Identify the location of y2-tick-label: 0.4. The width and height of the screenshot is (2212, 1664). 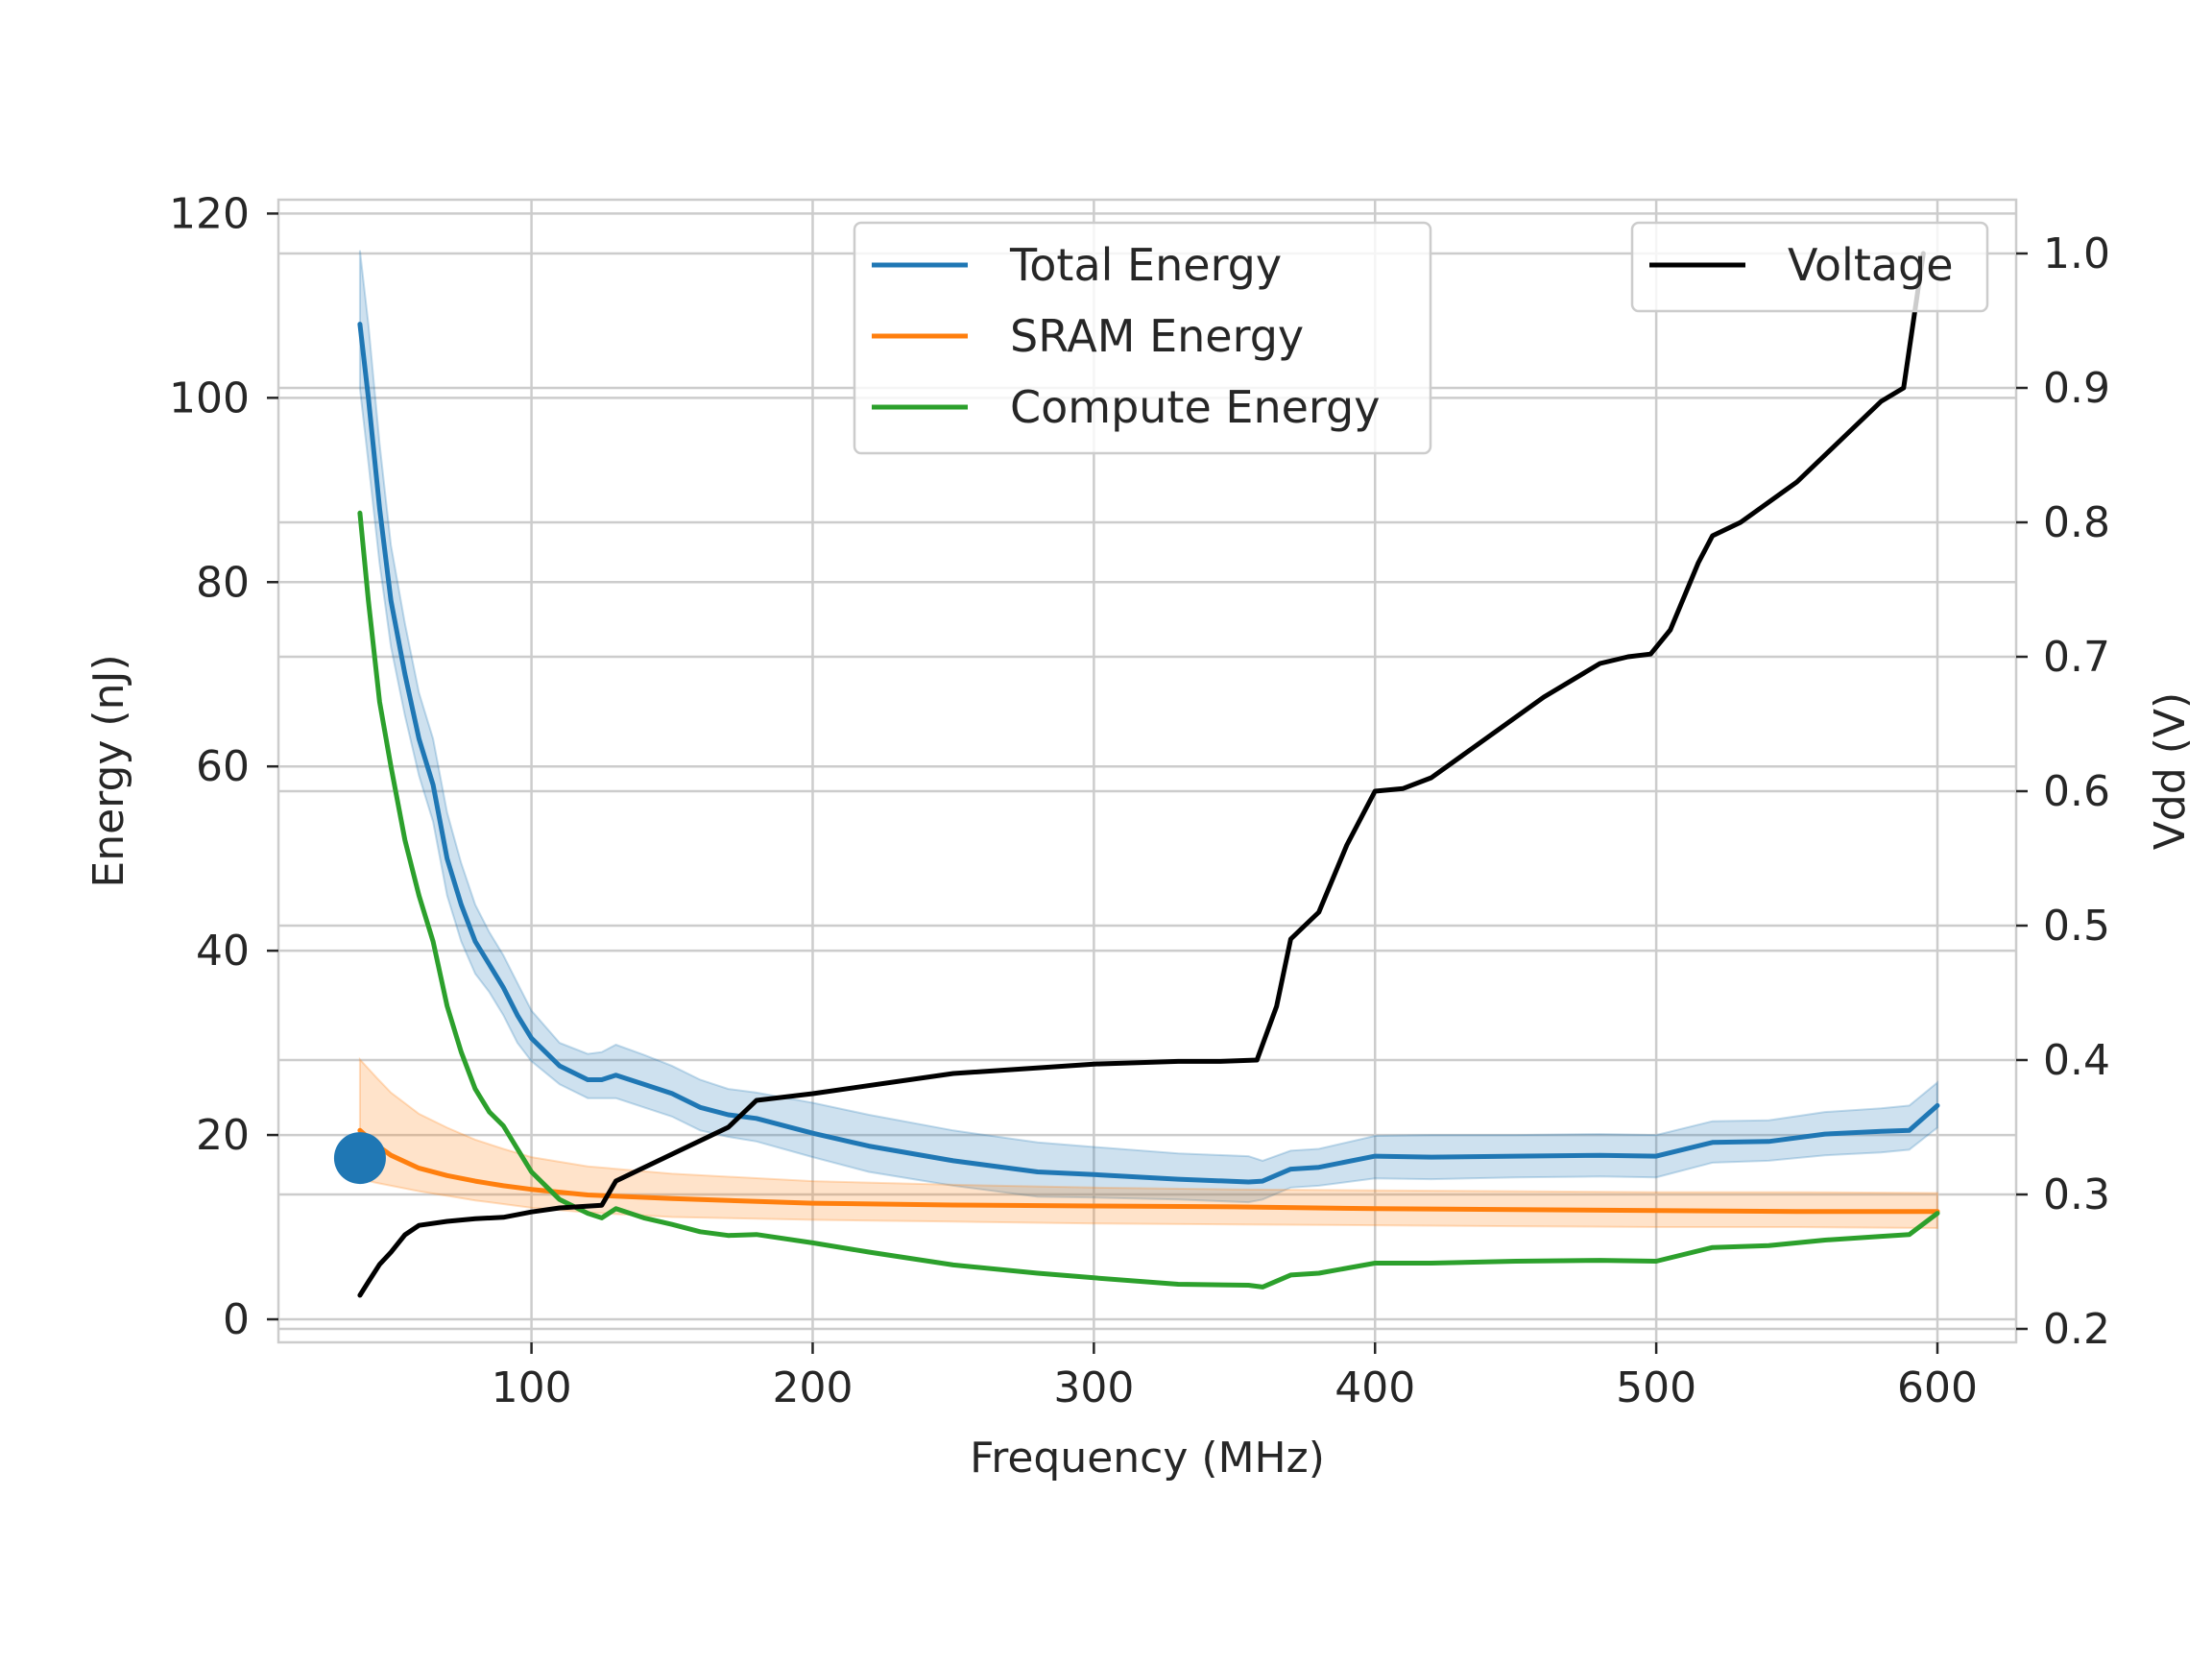
(2076, 1061).